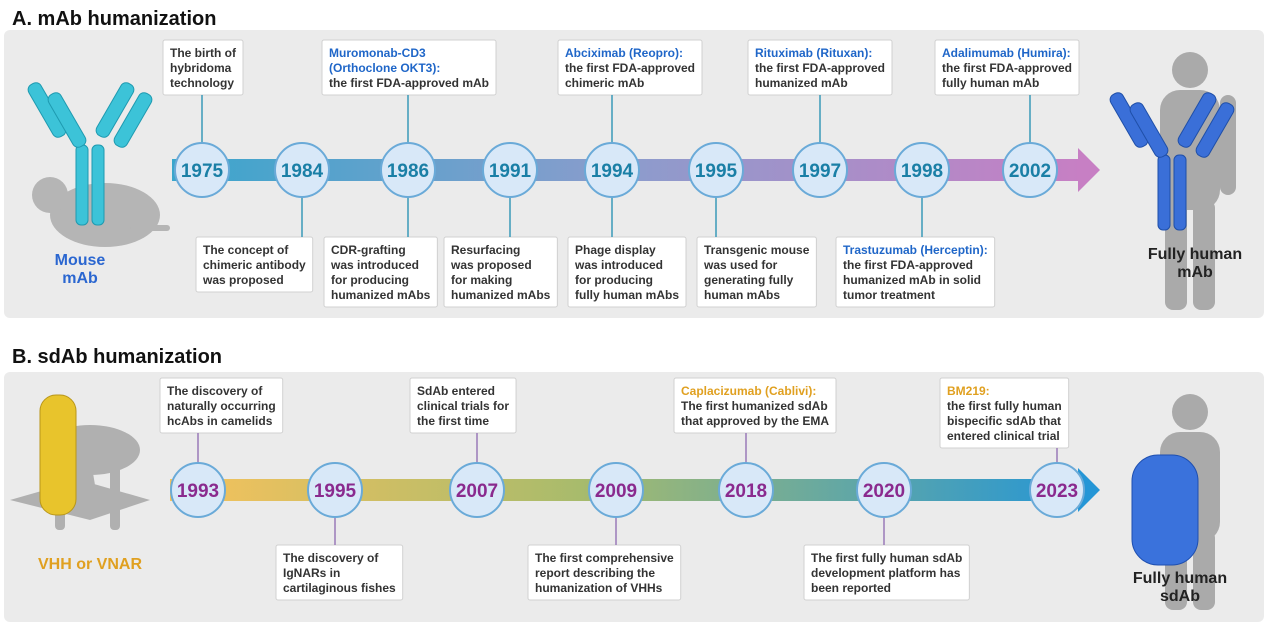 Image resolution: width=1268 pixels, height=626 pixels. I want to click on note-text: human mAbs, so click(742, 295).